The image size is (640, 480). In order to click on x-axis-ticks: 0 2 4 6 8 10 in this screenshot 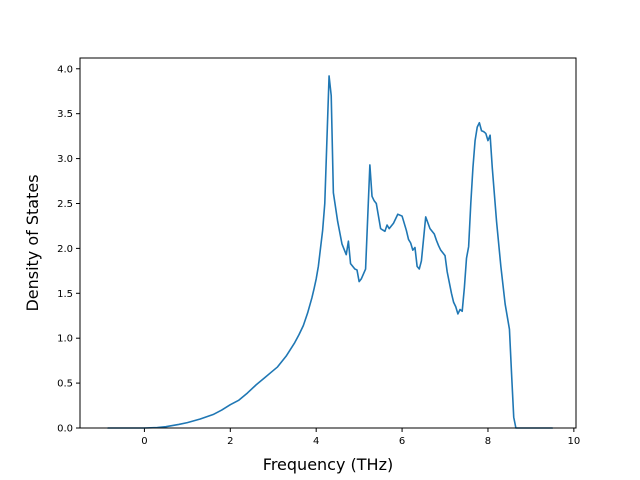, I will do `click(360, 437)`.